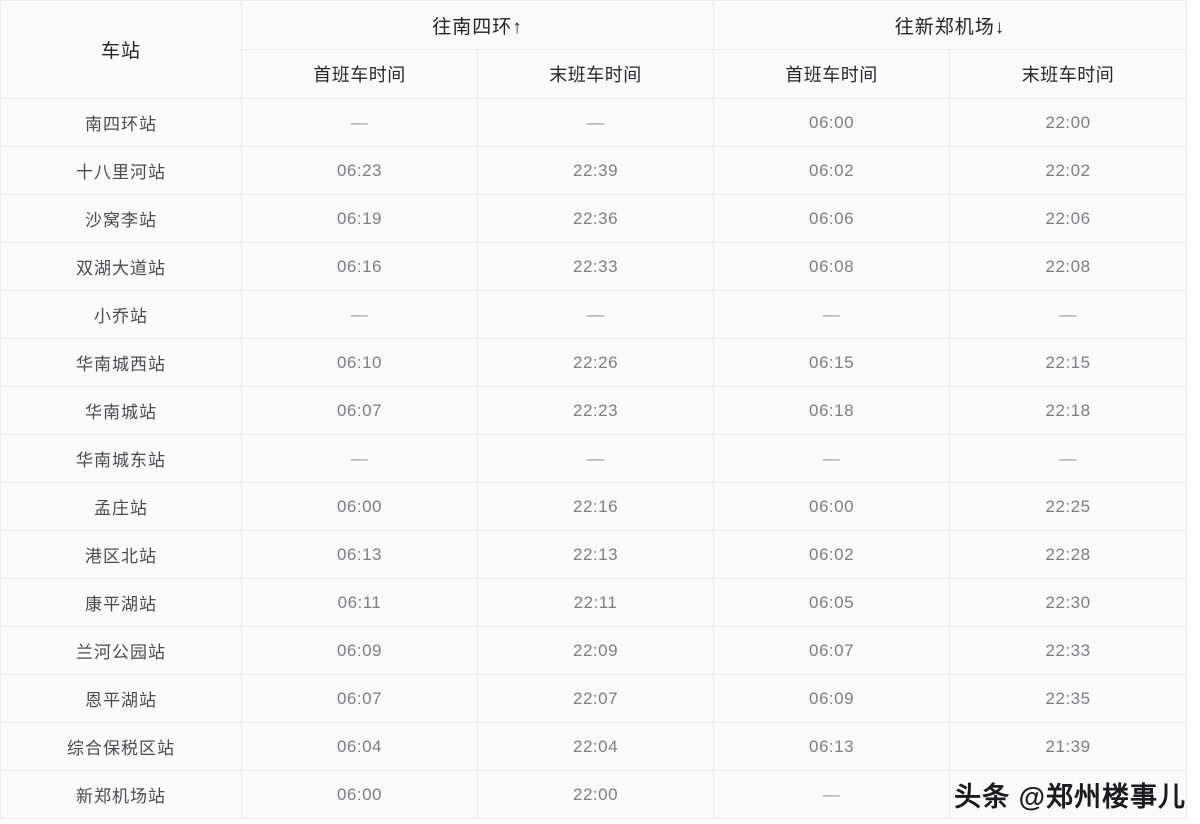 This screenshot has width=1200, height=824. What do you see at coordinates (121, 49) in the screenshot?
I see `column-header-station: 车站` at bounding box center [121, 49].